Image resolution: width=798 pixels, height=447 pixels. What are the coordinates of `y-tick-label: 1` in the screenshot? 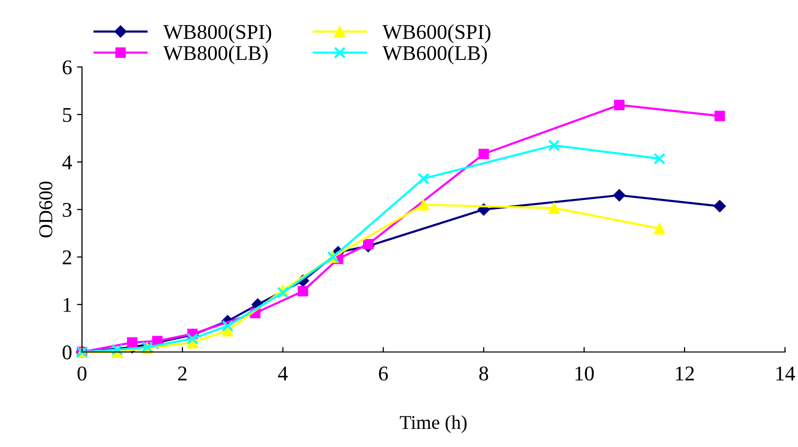 It's located at (68, 305).